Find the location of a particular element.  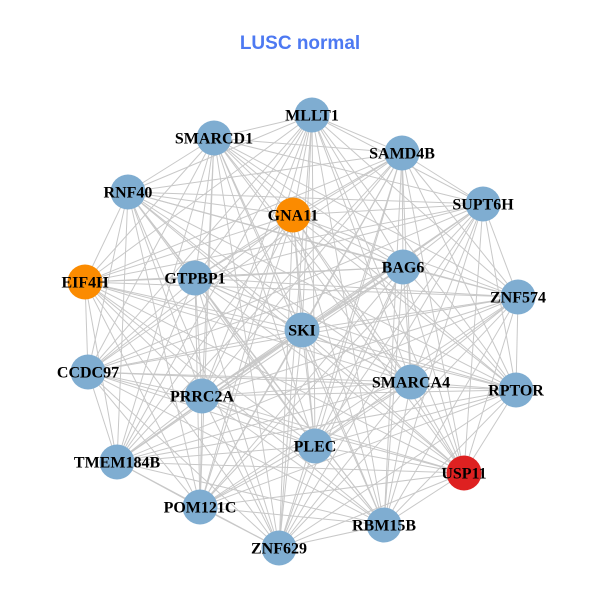

node-label-SKI: SKI is located at coordinates (302, 331).